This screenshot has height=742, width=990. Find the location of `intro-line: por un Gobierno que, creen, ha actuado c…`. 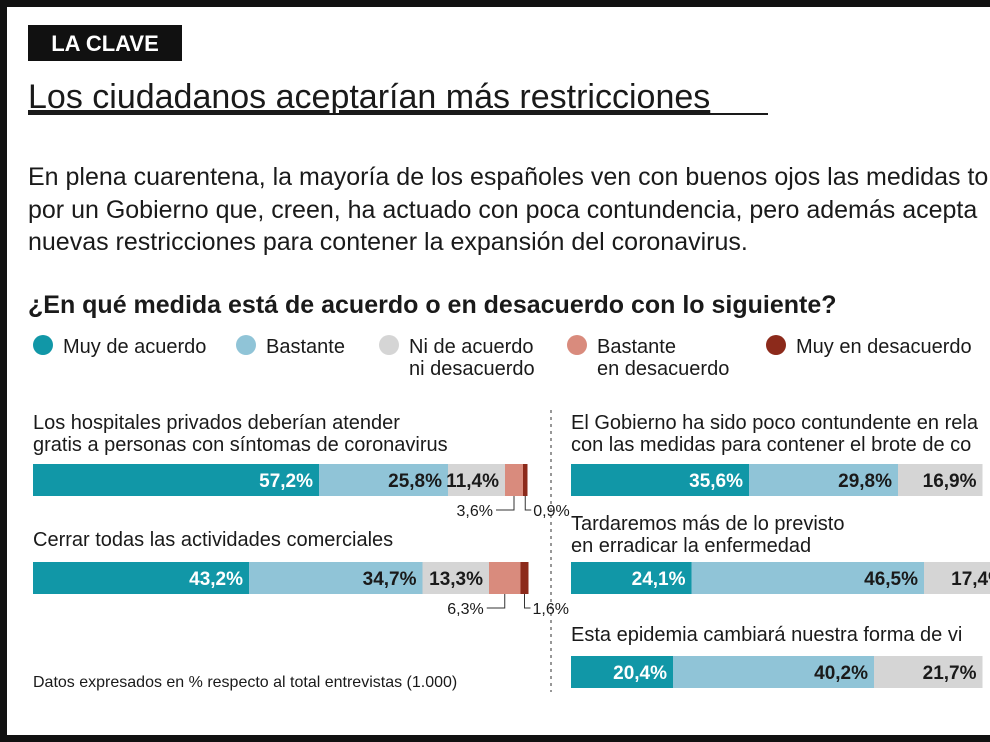

intro-line: por un Gobierno que, creen, ha actuado c… is located at coordinates (502, 210).